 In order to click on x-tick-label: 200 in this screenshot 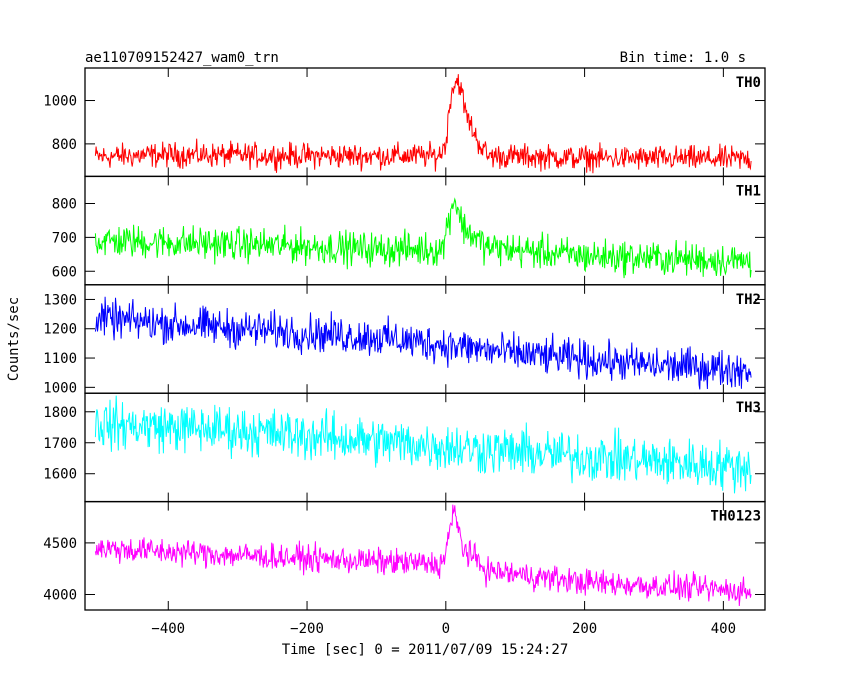, I will do `click(584, 629)`.